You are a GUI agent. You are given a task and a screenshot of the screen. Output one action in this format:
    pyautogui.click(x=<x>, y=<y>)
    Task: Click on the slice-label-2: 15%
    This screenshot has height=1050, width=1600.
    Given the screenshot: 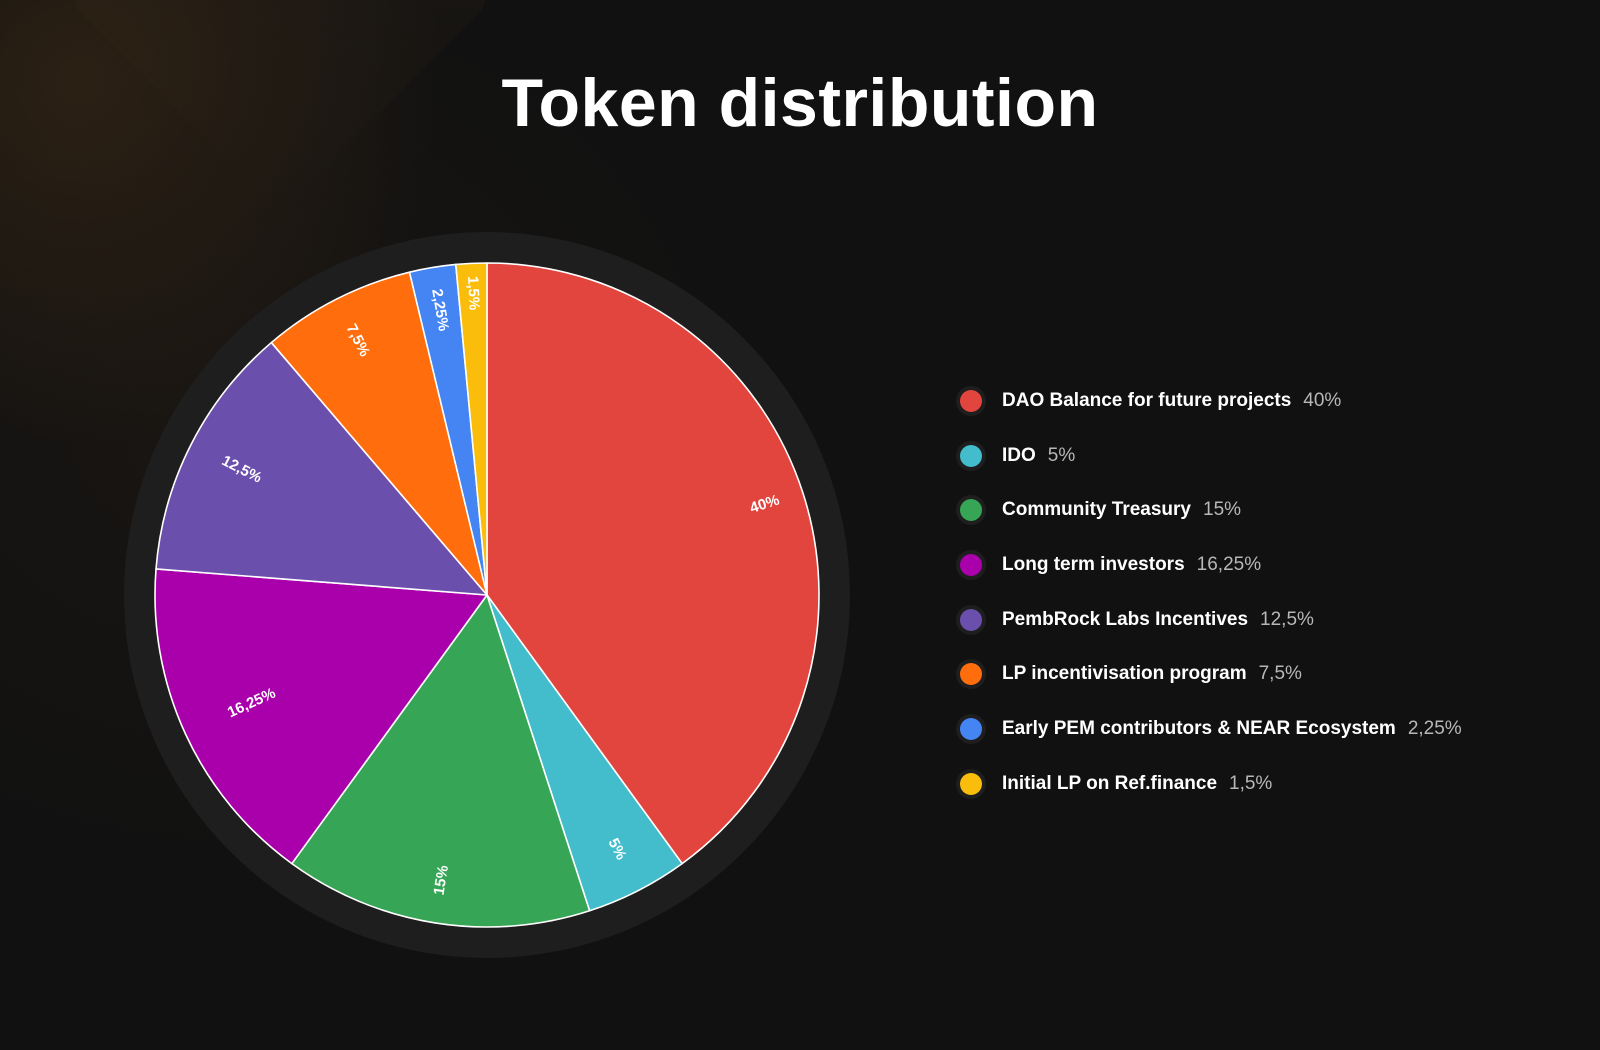 What is the action you would take?
    pyautogui.click(x=441, y=880)
    